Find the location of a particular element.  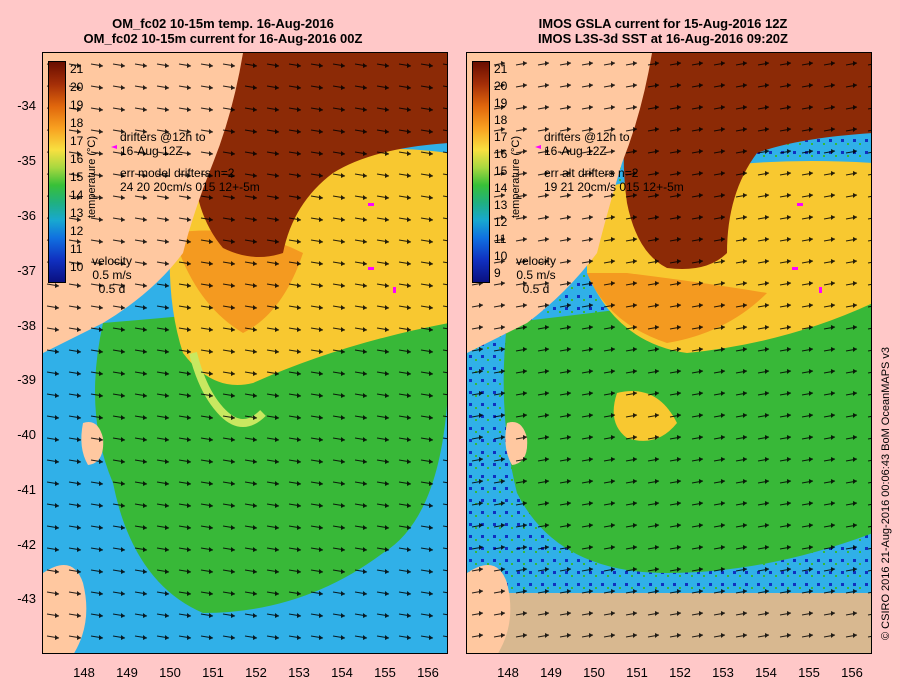

y-tick-label: -40 is located at coordinates (26, 434).